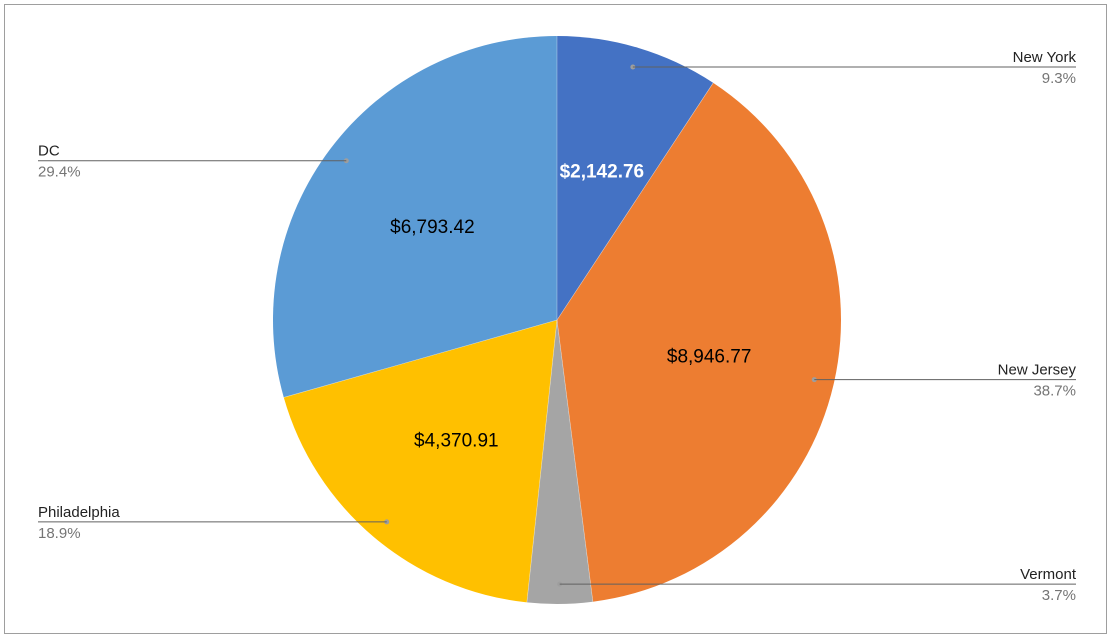 The width and height of the screenshot is (1114, 642). I want to click on slice-value-label-dc: $6,793.42, so click(432, 227).